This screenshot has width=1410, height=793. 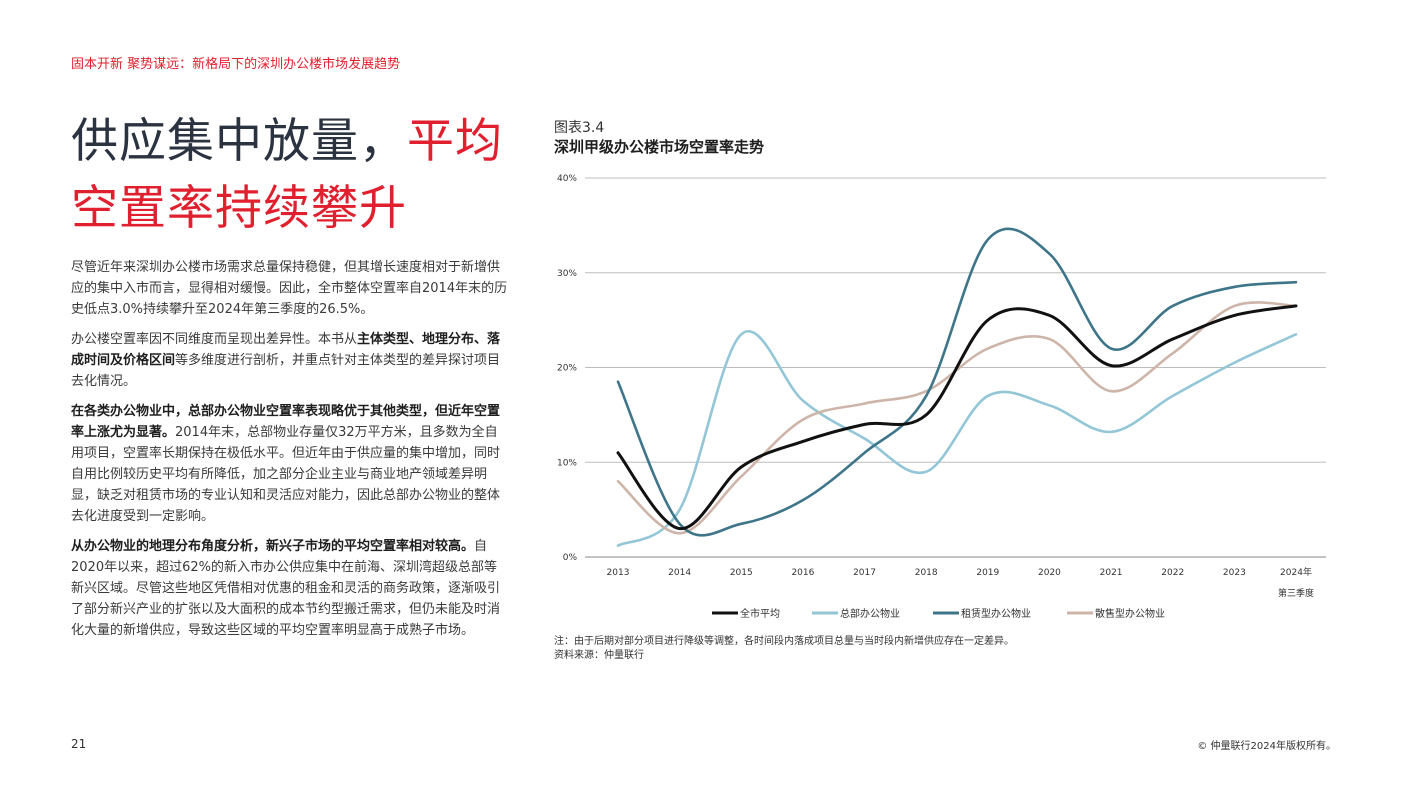 What do you see at coordinates (1296, 593) in the screenshot?
I see `x-tick-label-line2: 第三季度` at bounding box center [1296, 593].